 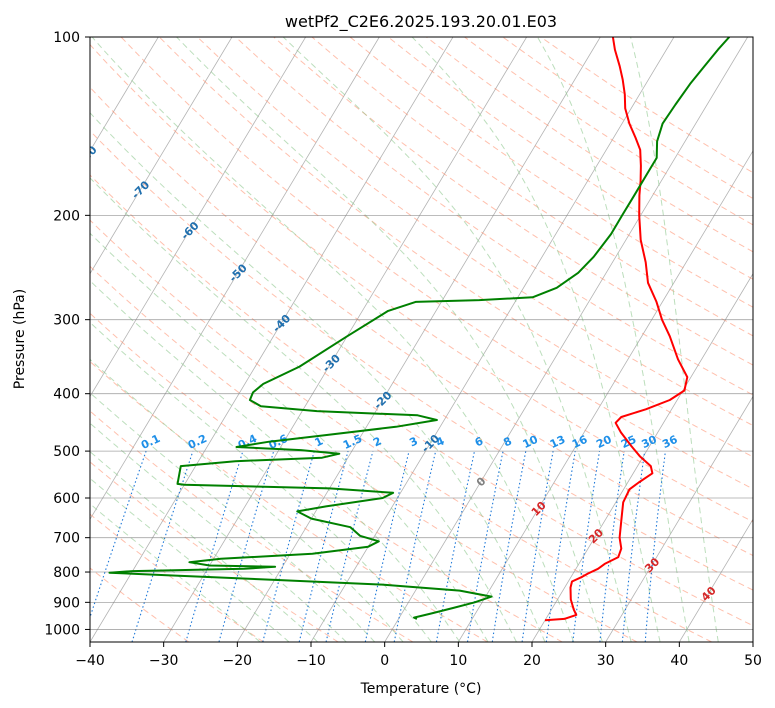 I want to click on mixing-ratio-label: 10, so click(x=531, y=442).